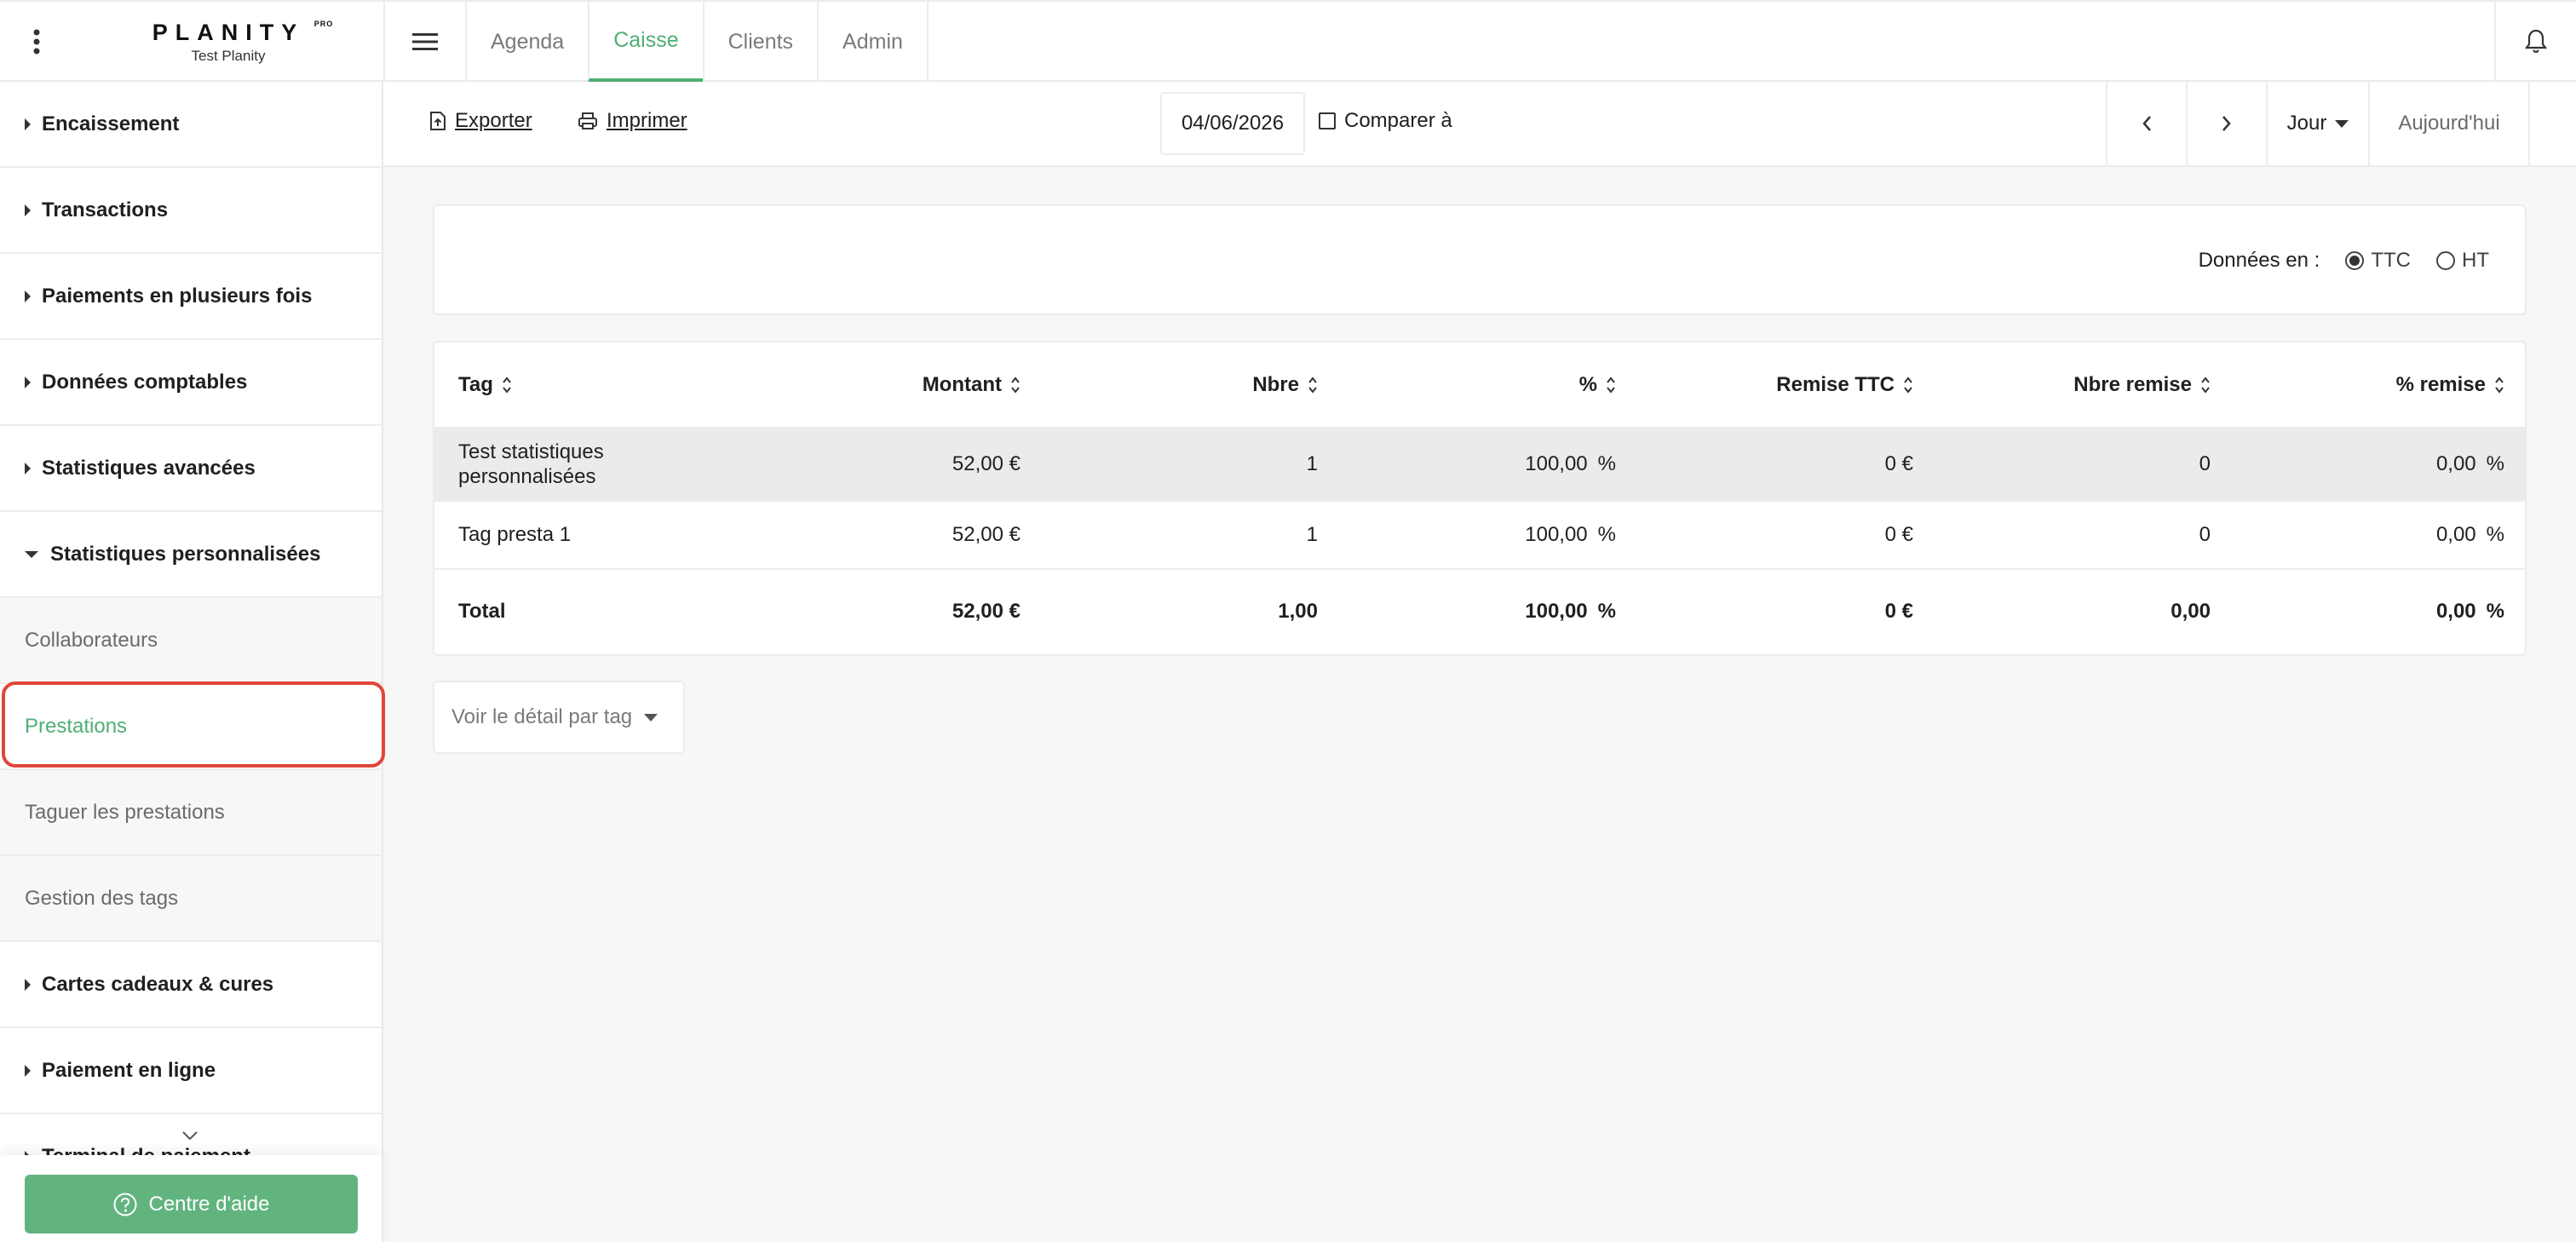 The width and height of the screenshot is (2576, 1242). What do you see at coordinates (646, 42) in the screenshot?
I see `tab-caisse: Caisse` at bounding box center [646, 42].